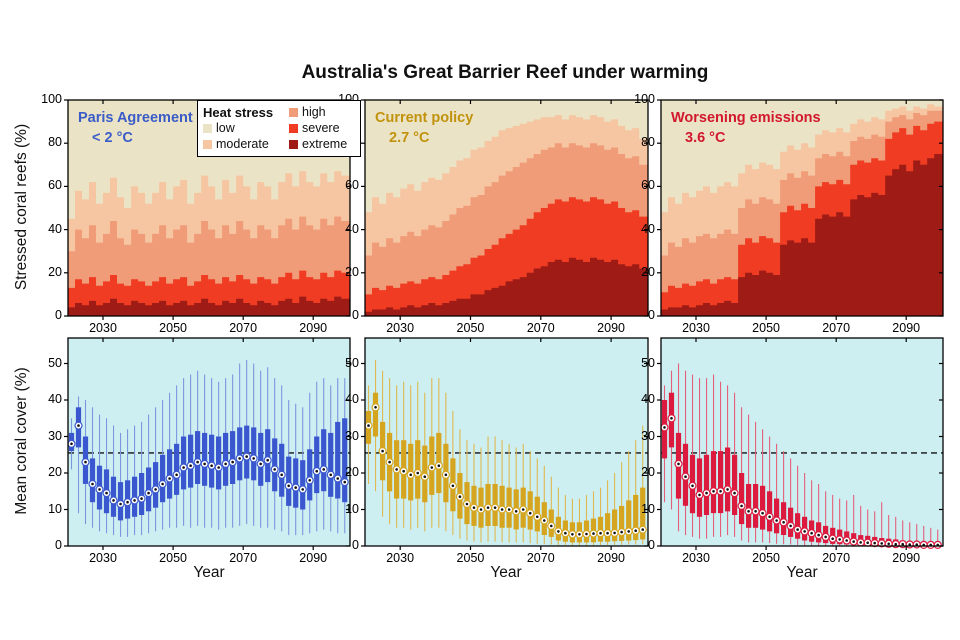 Image resolution: width=960 pixels, height=640 pixels. I want to click on low-swatch, so click(207, 128).